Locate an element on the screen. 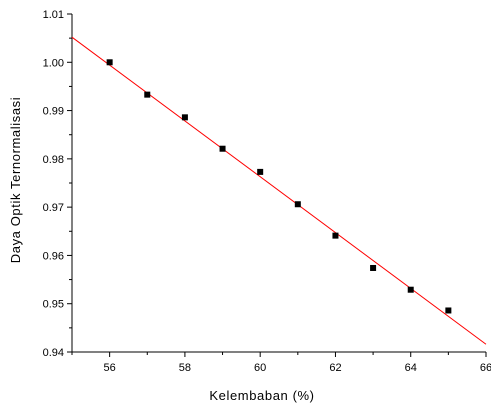  y-tick-label: 0.98 is located at coordinates (53, 160).